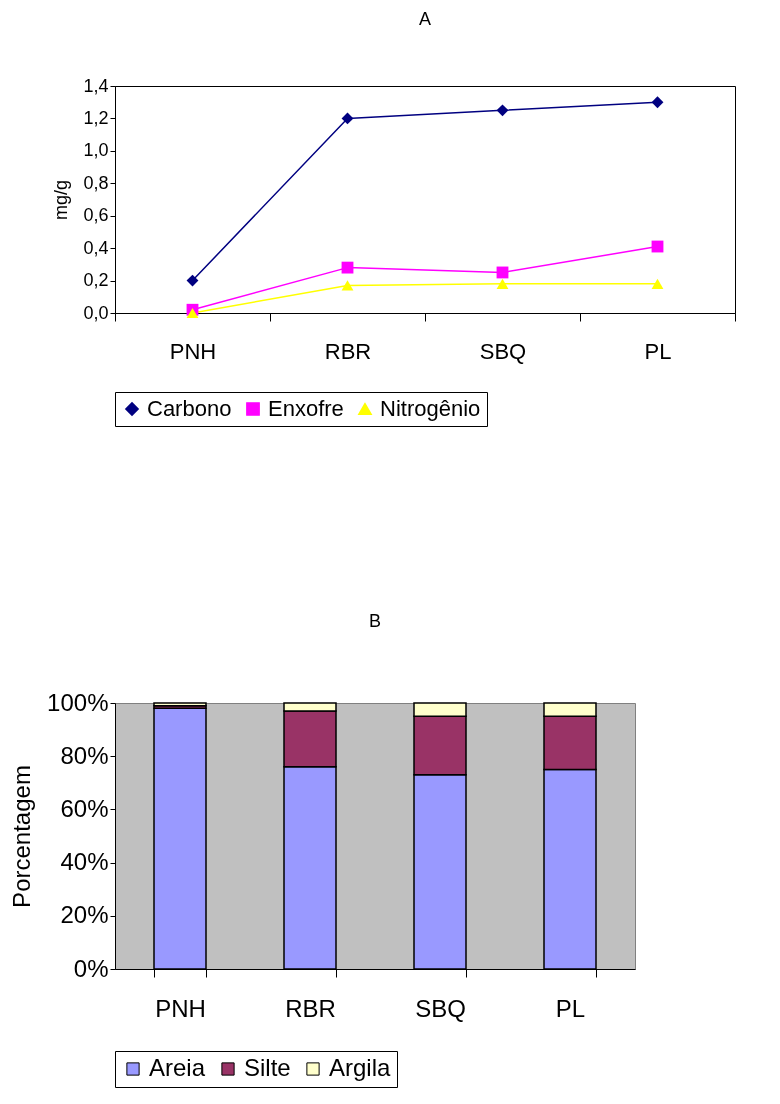 The image size is (780, 1104). What do you see at coordinates (84, 755) in the screenshot?
I see `y-tick-label: 80%` at bounding box center [84, 755].